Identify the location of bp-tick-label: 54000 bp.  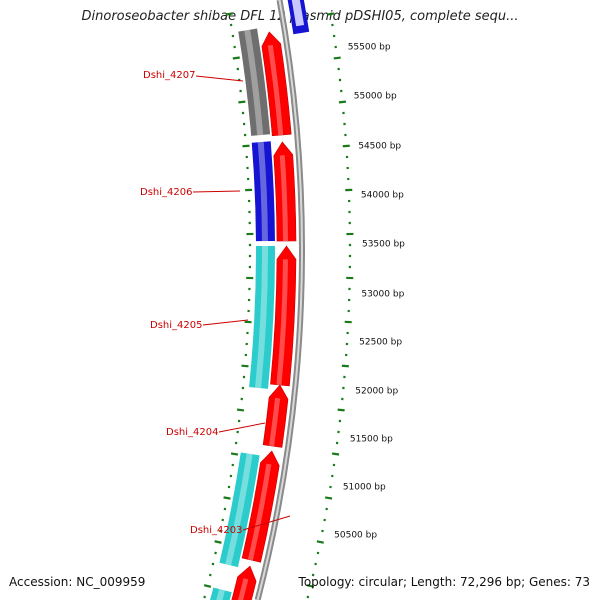
(382, 196).